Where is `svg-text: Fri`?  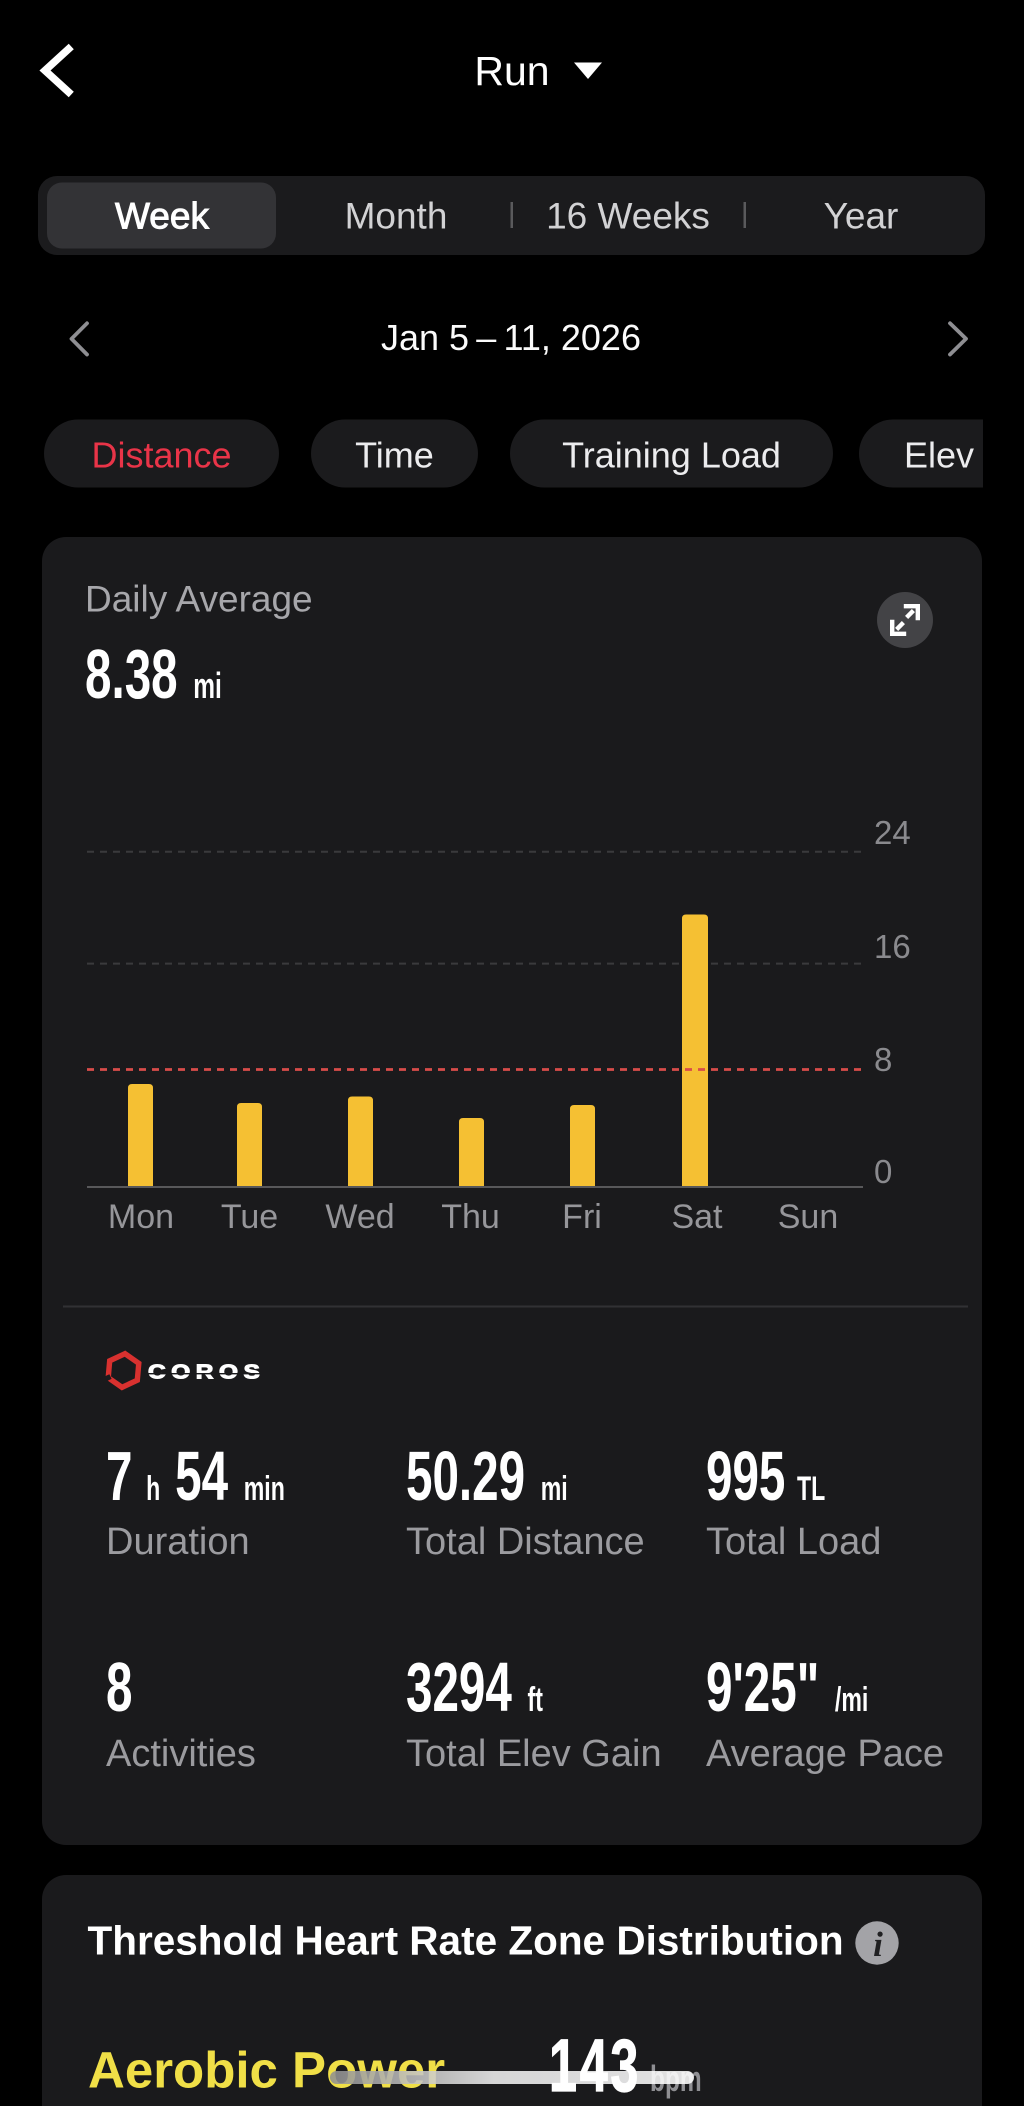
svg-text: Fri is located at coordinates (582, 1217).